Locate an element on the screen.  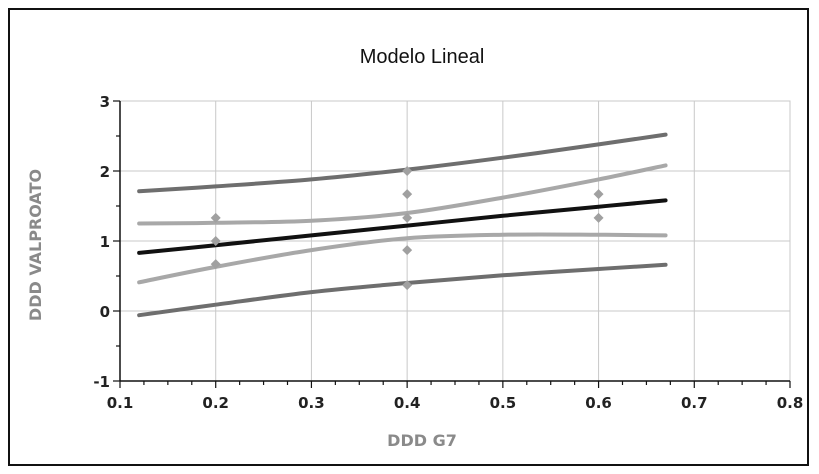
y-tick-label: 3 is located at coordinates (105, 102).